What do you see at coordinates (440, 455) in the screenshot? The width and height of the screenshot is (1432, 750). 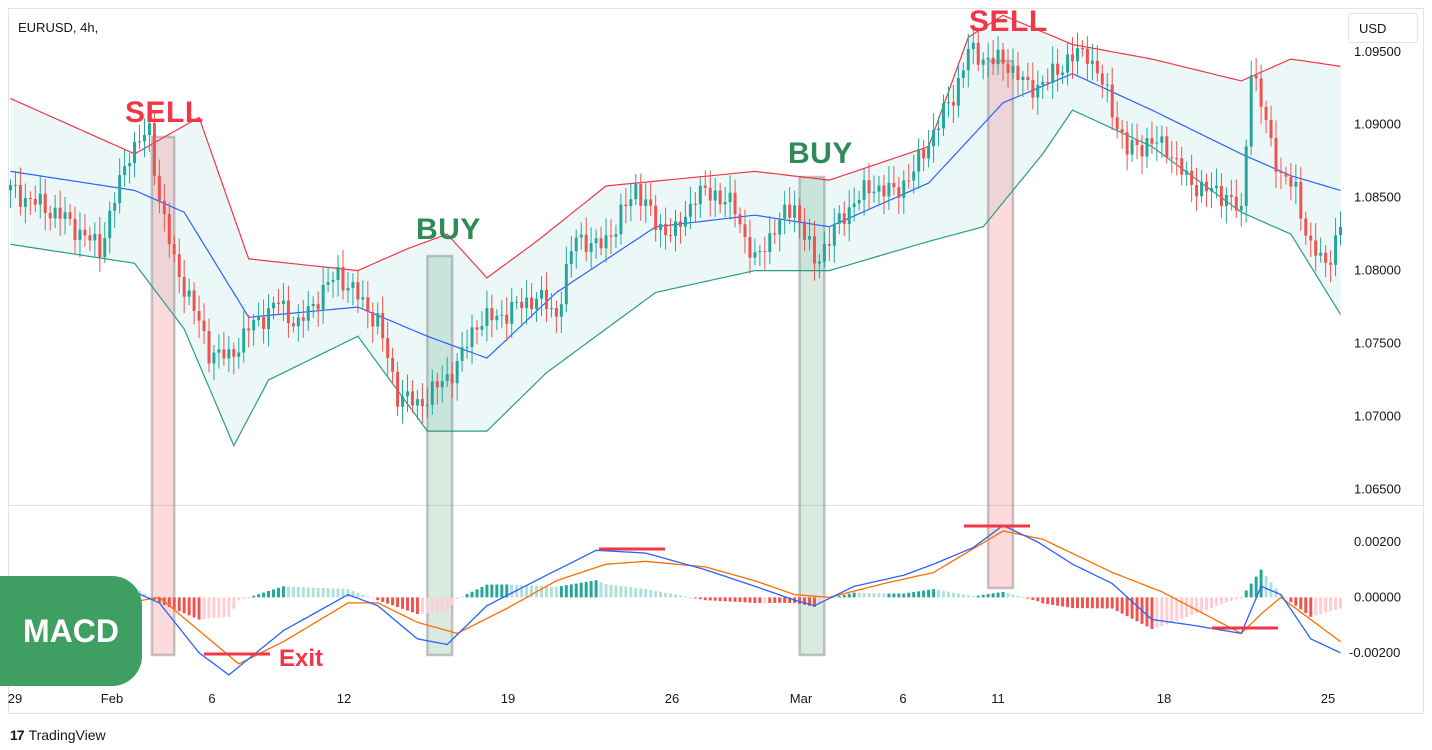 I see `buy-zone` at bounding box center [440, 455].